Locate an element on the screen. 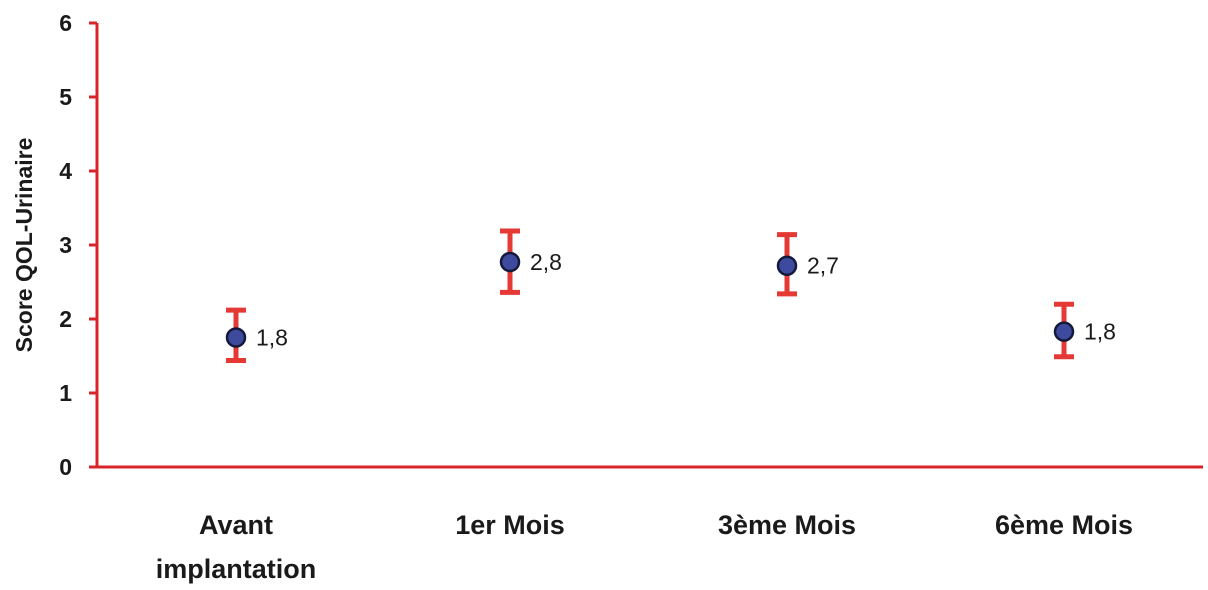 The image size is (1208, 590). y-axis-label: Score QOL-Urinaire is located at coordinates (24, 245).